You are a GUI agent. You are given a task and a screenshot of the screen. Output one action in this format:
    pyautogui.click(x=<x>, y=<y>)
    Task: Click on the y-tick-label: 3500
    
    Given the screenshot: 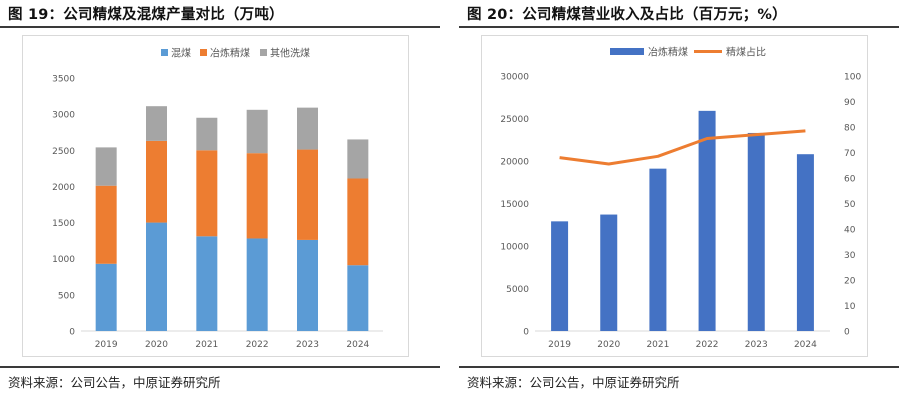 What is the action you would take?
    pyautogui.click(x=63, y=80)
    